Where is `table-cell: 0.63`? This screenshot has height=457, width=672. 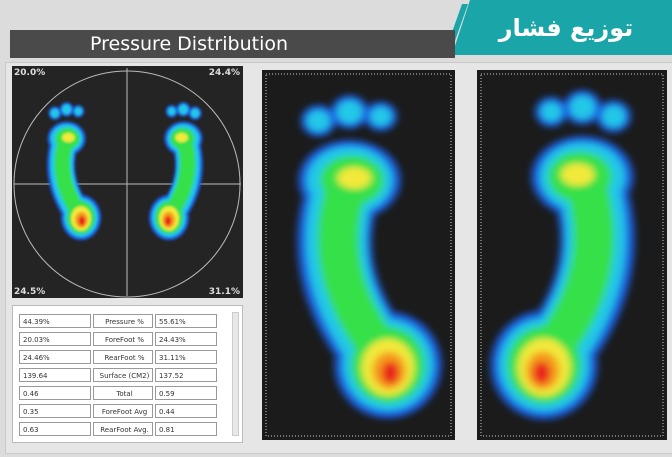
table-cell: 0.63 is located at coordinates (55, 429).